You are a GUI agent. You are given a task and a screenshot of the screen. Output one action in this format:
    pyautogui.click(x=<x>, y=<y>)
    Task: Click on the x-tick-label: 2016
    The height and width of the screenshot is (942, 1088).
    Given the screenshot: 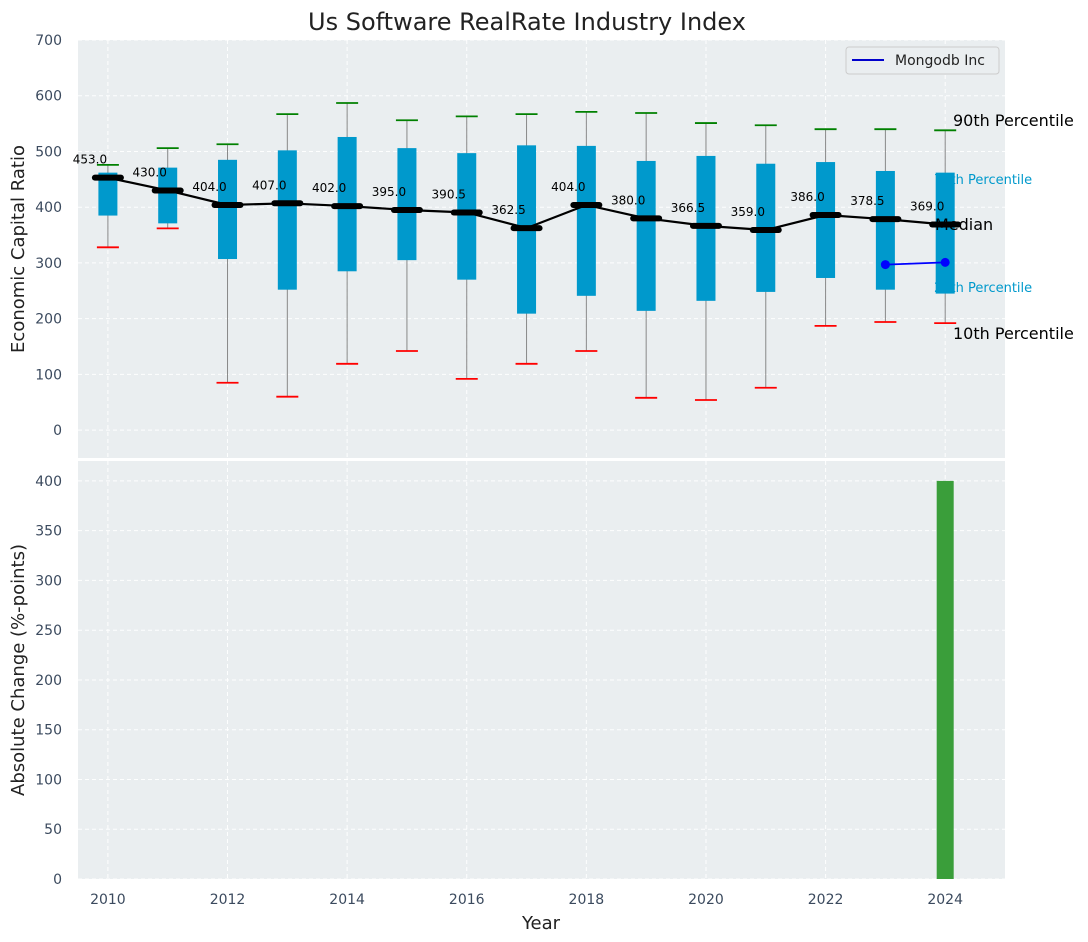 What is the action you would take?
    pyautogui.click(x=467, y=900)
    